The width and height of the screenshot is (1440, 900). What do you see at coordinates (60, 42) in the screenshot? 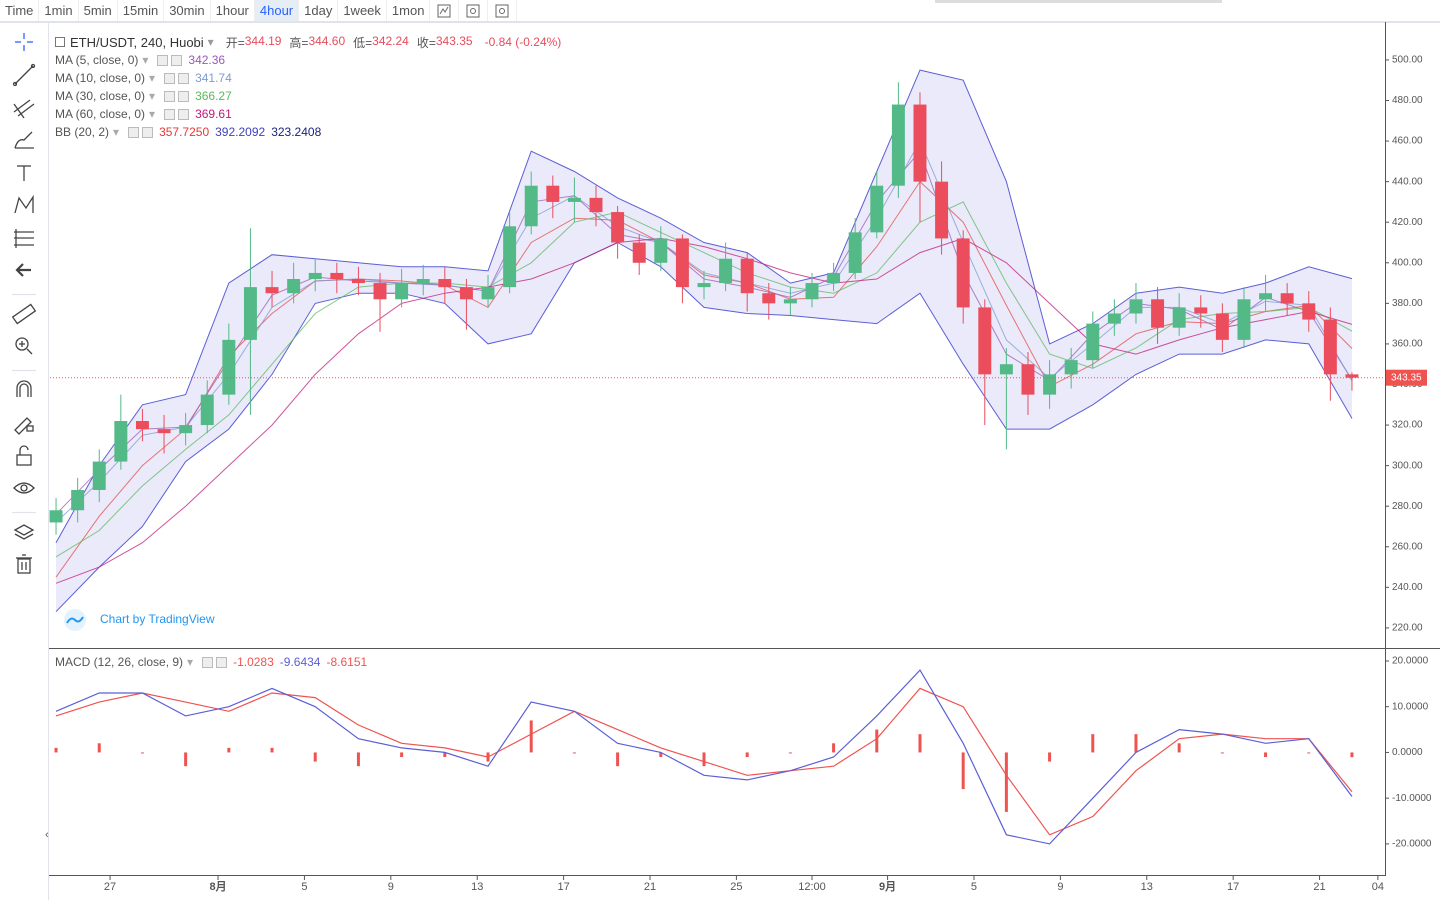
I see `collapse-legend` at bounding box center [60, 42].